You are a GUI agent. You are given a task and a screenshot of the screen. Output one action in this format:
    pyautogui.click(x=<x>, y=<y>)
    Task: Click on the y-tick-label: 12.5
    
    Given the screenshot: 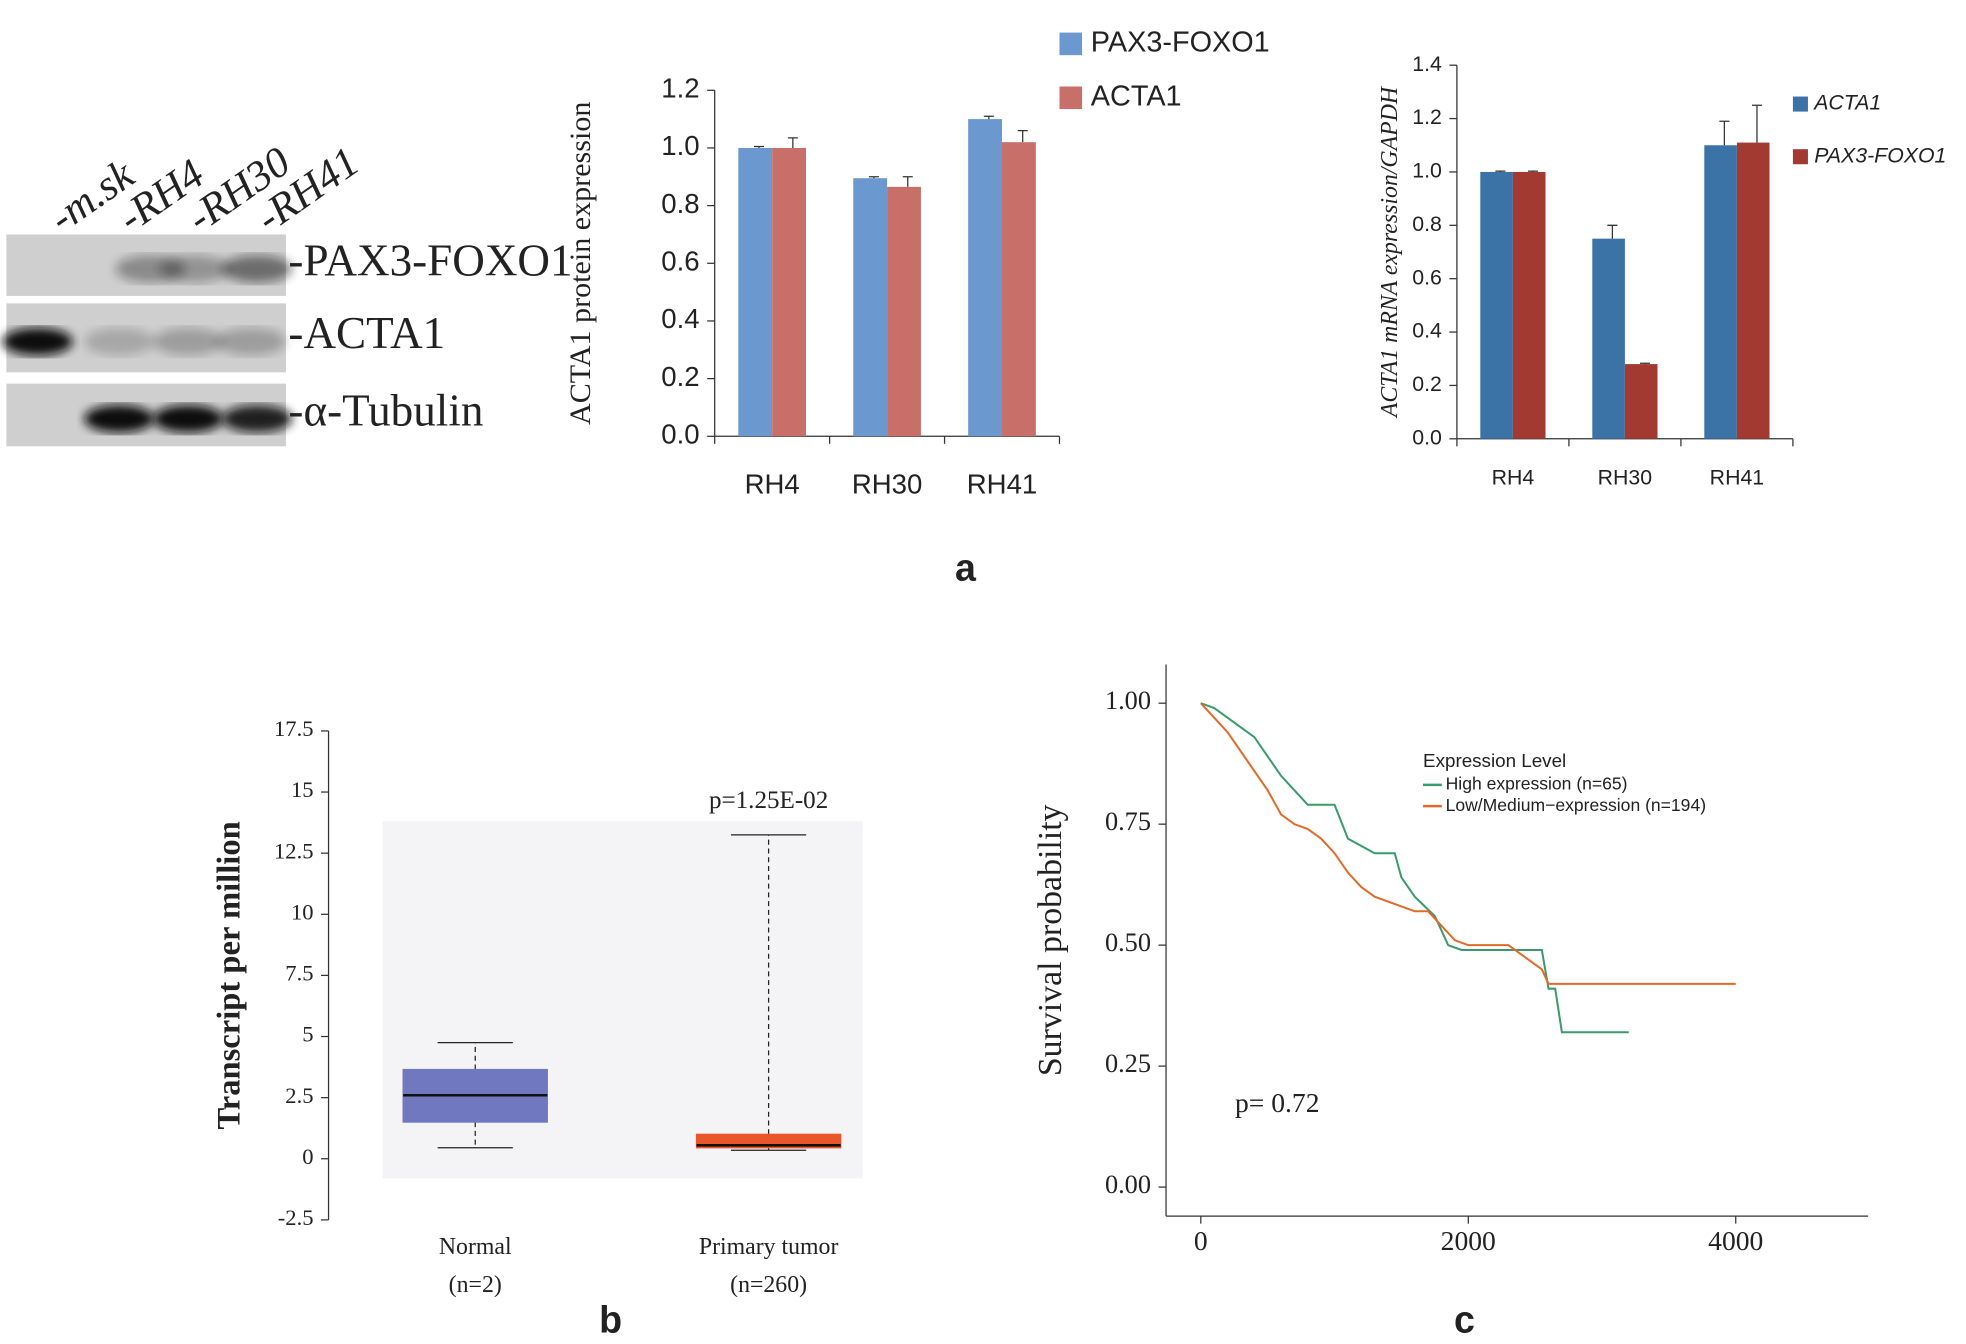 What is the action you would take?
    pyautogui.click(x=293, y=850)
    